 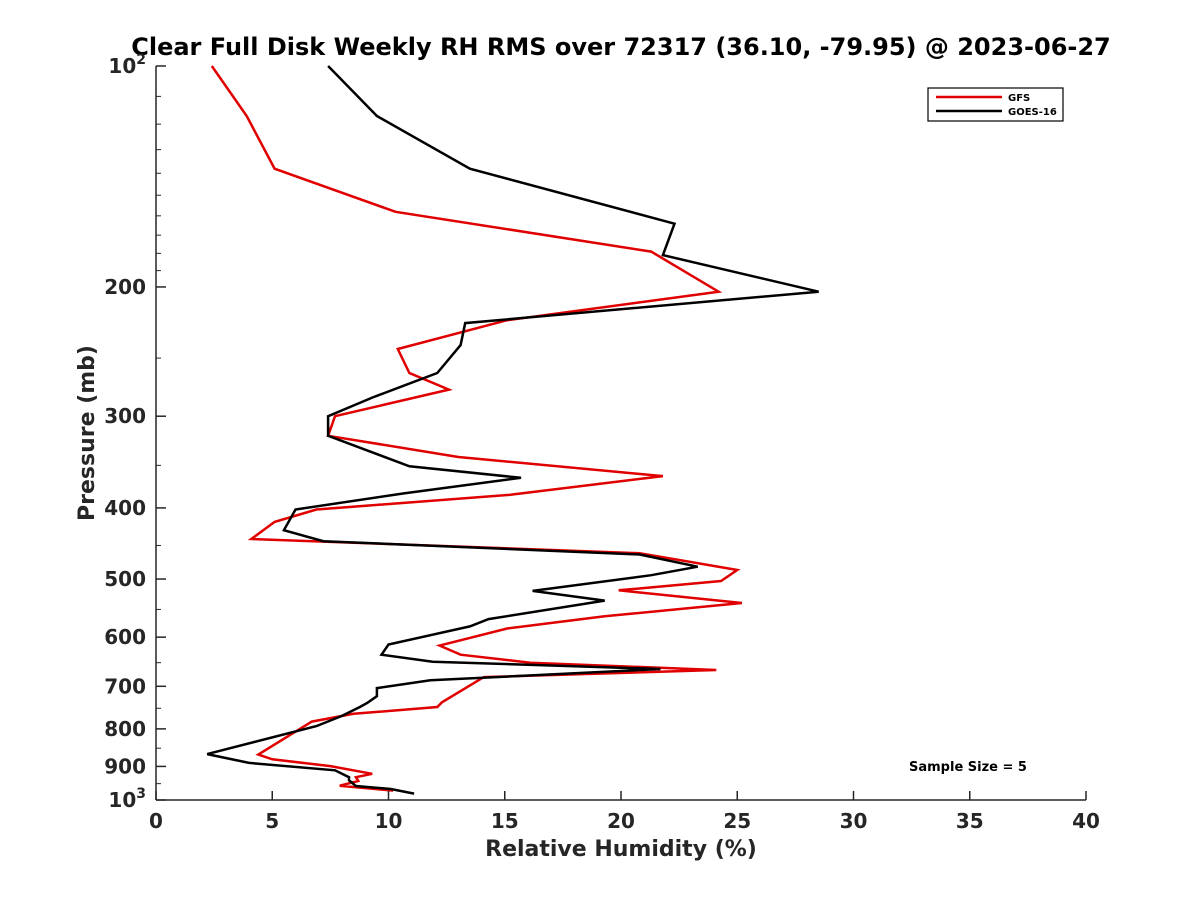 What do you see at coordinates (125, 579) in the screenshot?
I see `y-tick-label: 500` at bounding box center [125, 579].